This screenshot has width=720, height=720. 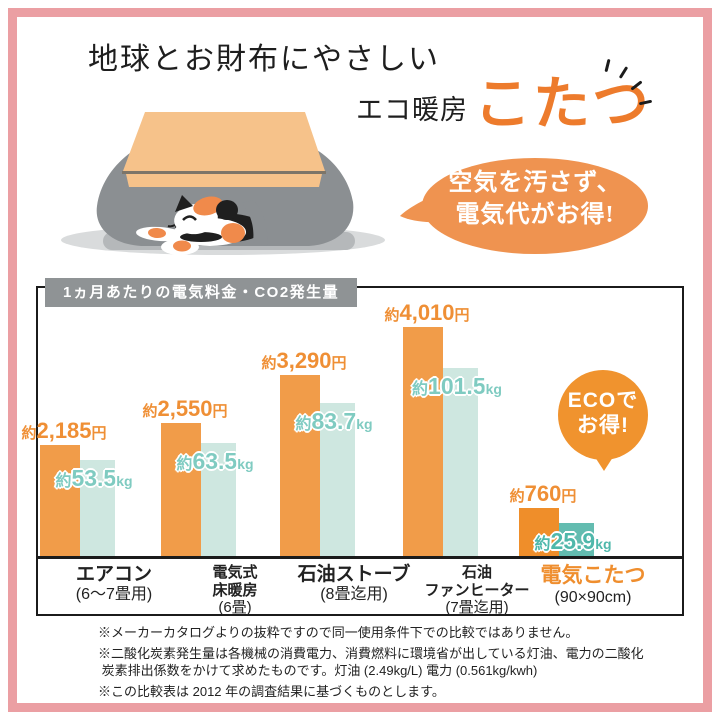 I want to click on page-title: 地球とお財布にやさしい, so click(x=264, y=59).